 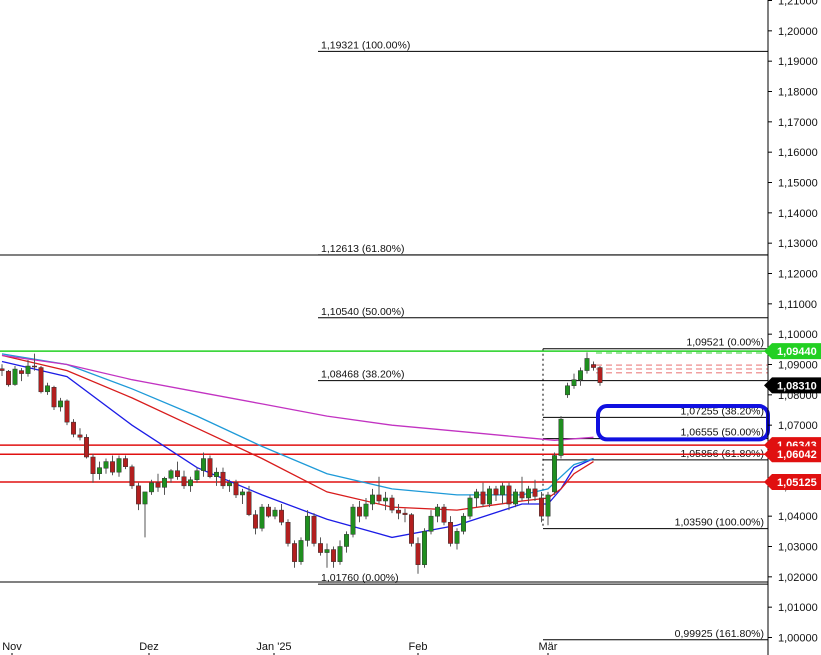 I want to click on price-tick-label: 1,16000, so click(x=798, y=153).